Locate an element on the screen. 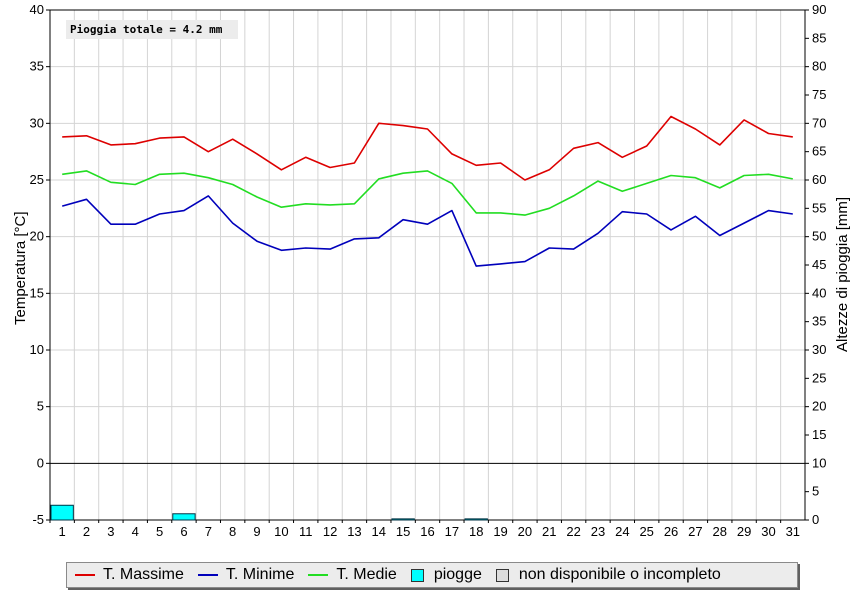 The image size is (865, 600). x-tick-label: 18 is located at coordinates (476, 531).